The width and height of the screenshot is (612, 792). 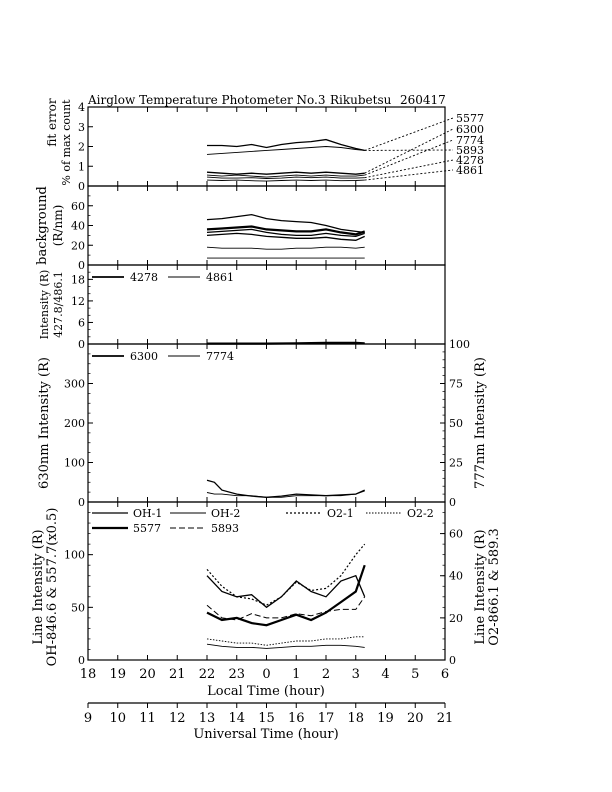 What do you see at coordinates (296, 674) in the screenshot?
I see `local-time-tick-label: 1` at bounding box center [296, 674].